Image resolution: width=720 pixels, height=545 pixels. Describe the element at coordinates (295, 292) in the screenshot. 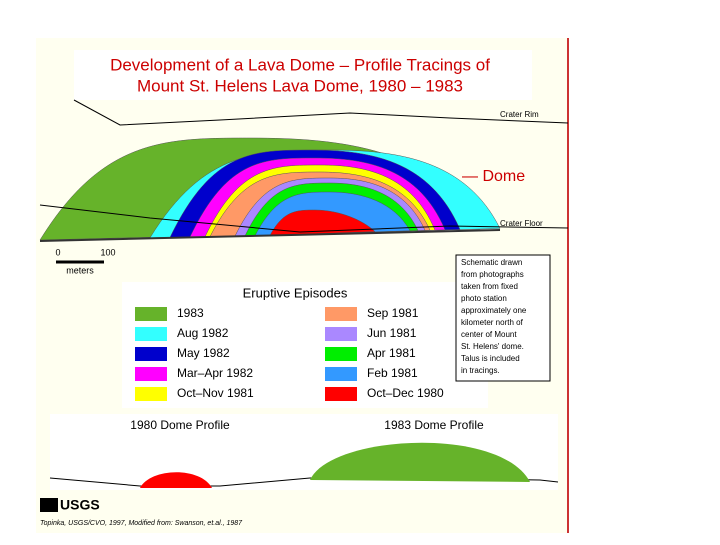

I see `legend-title: Eruptive Episodes` at that location.